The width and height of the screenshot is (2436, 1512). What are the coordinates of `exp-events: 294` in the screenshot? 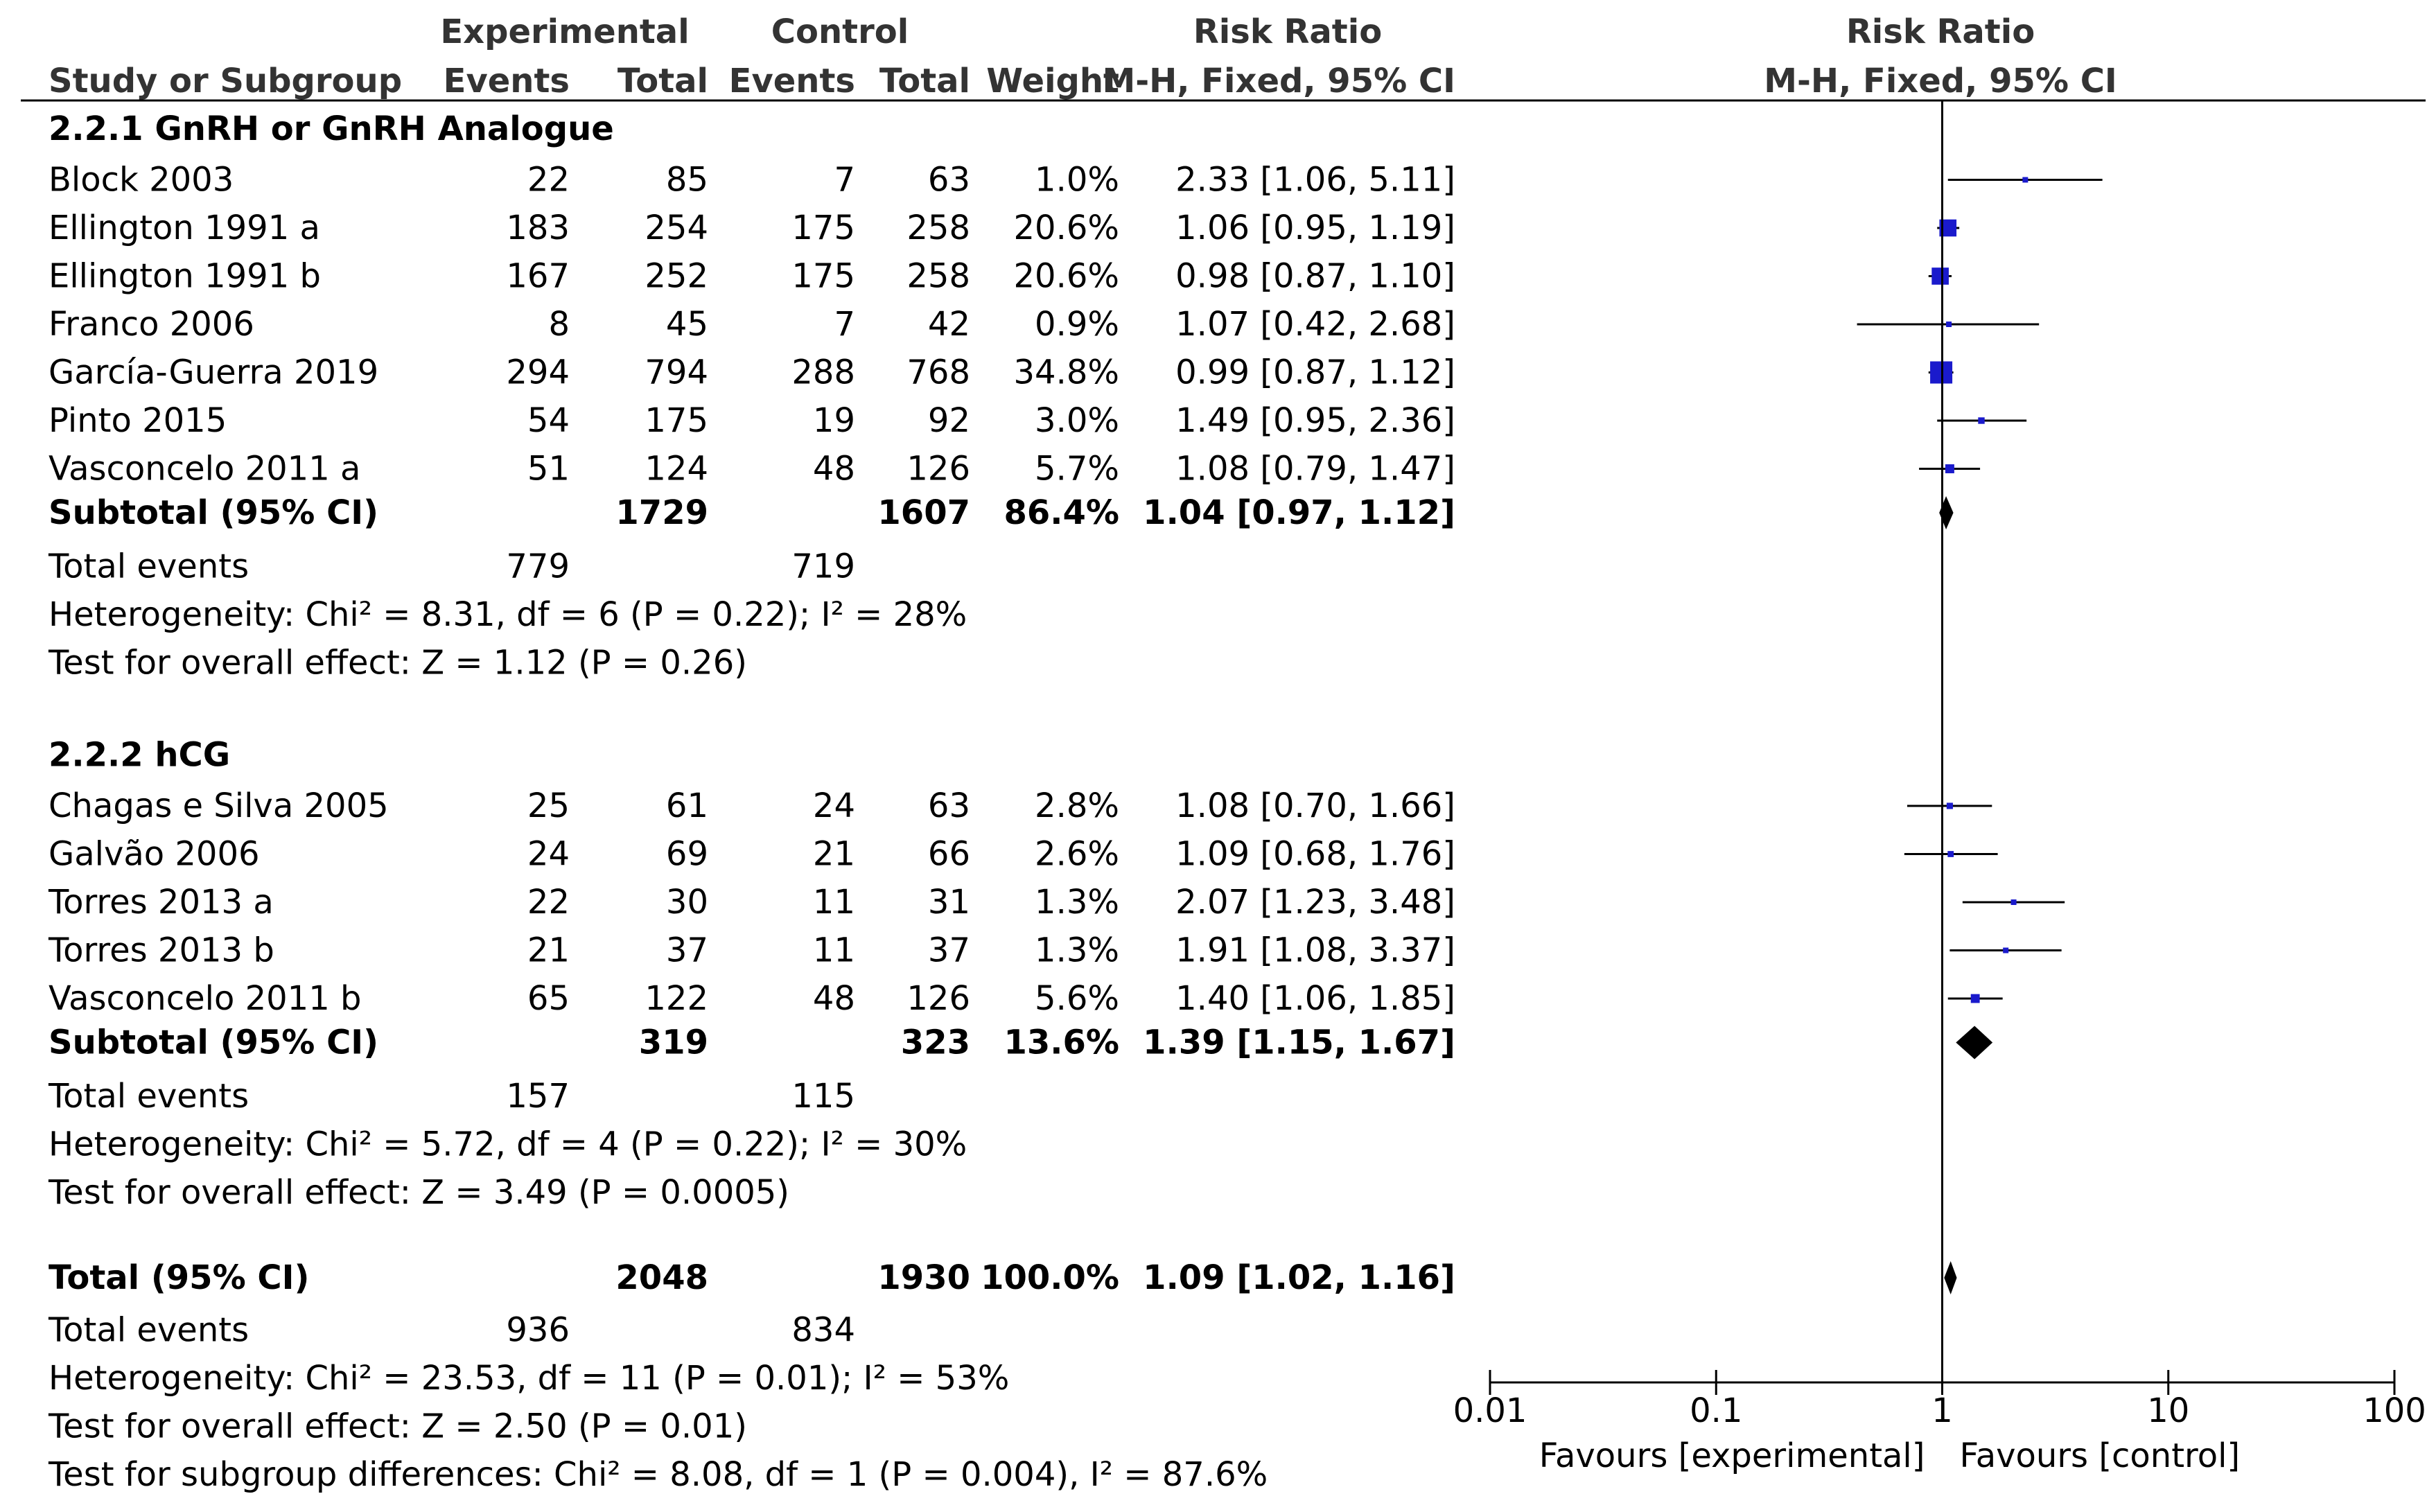 It's located at (538, 372).